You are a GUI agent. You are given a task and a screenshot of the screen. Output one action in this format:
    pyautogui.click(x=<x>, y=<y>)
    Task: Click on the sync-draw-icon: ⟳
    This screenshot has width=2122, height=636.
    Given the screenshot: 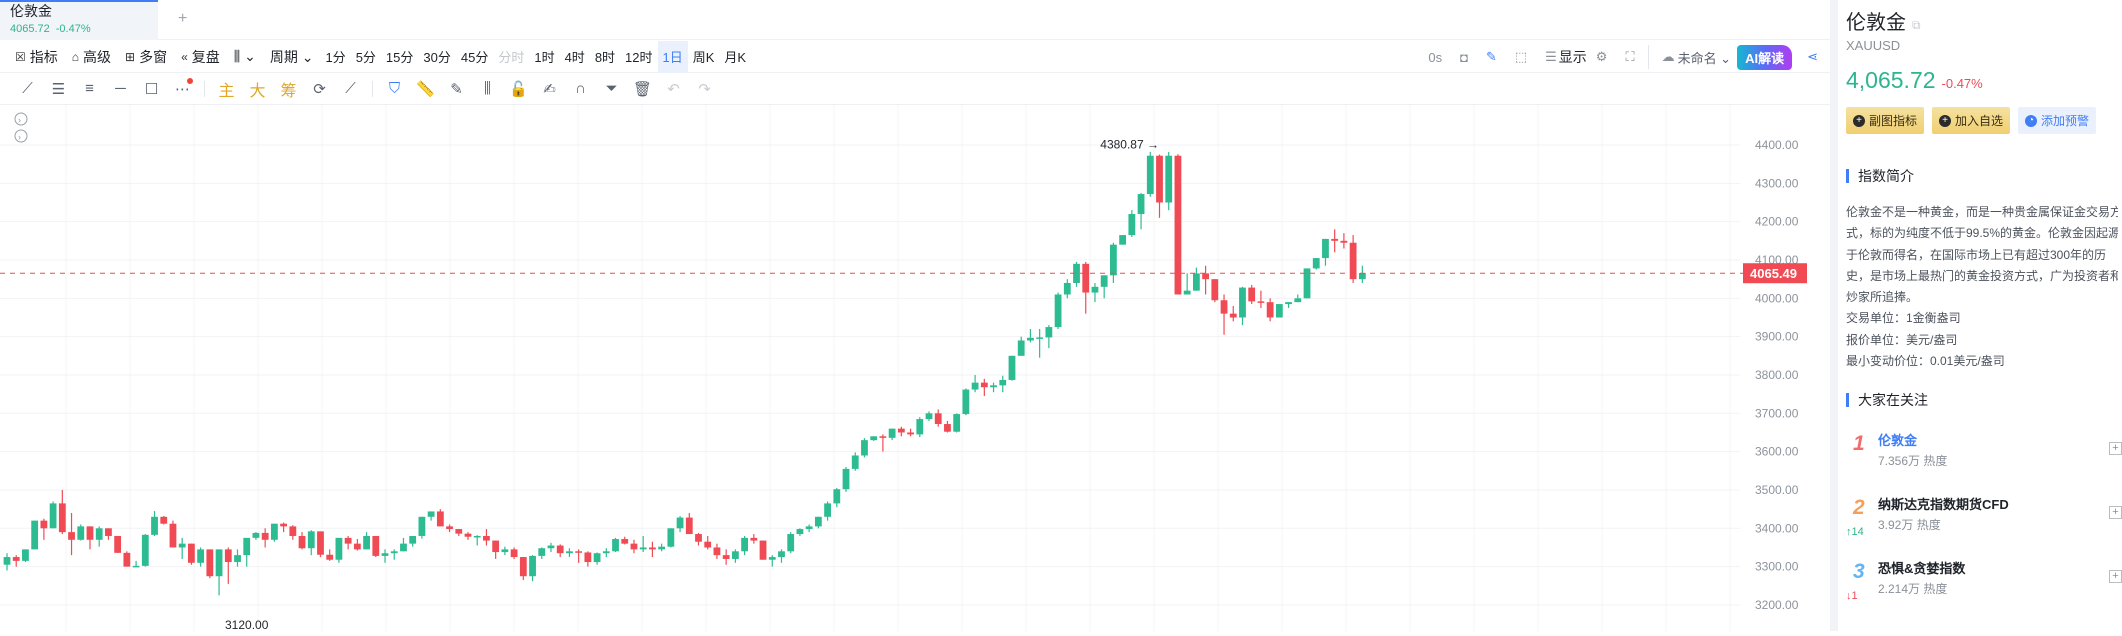 What is the action you would take?
    pyautogui.click(x=319, y=89)
    